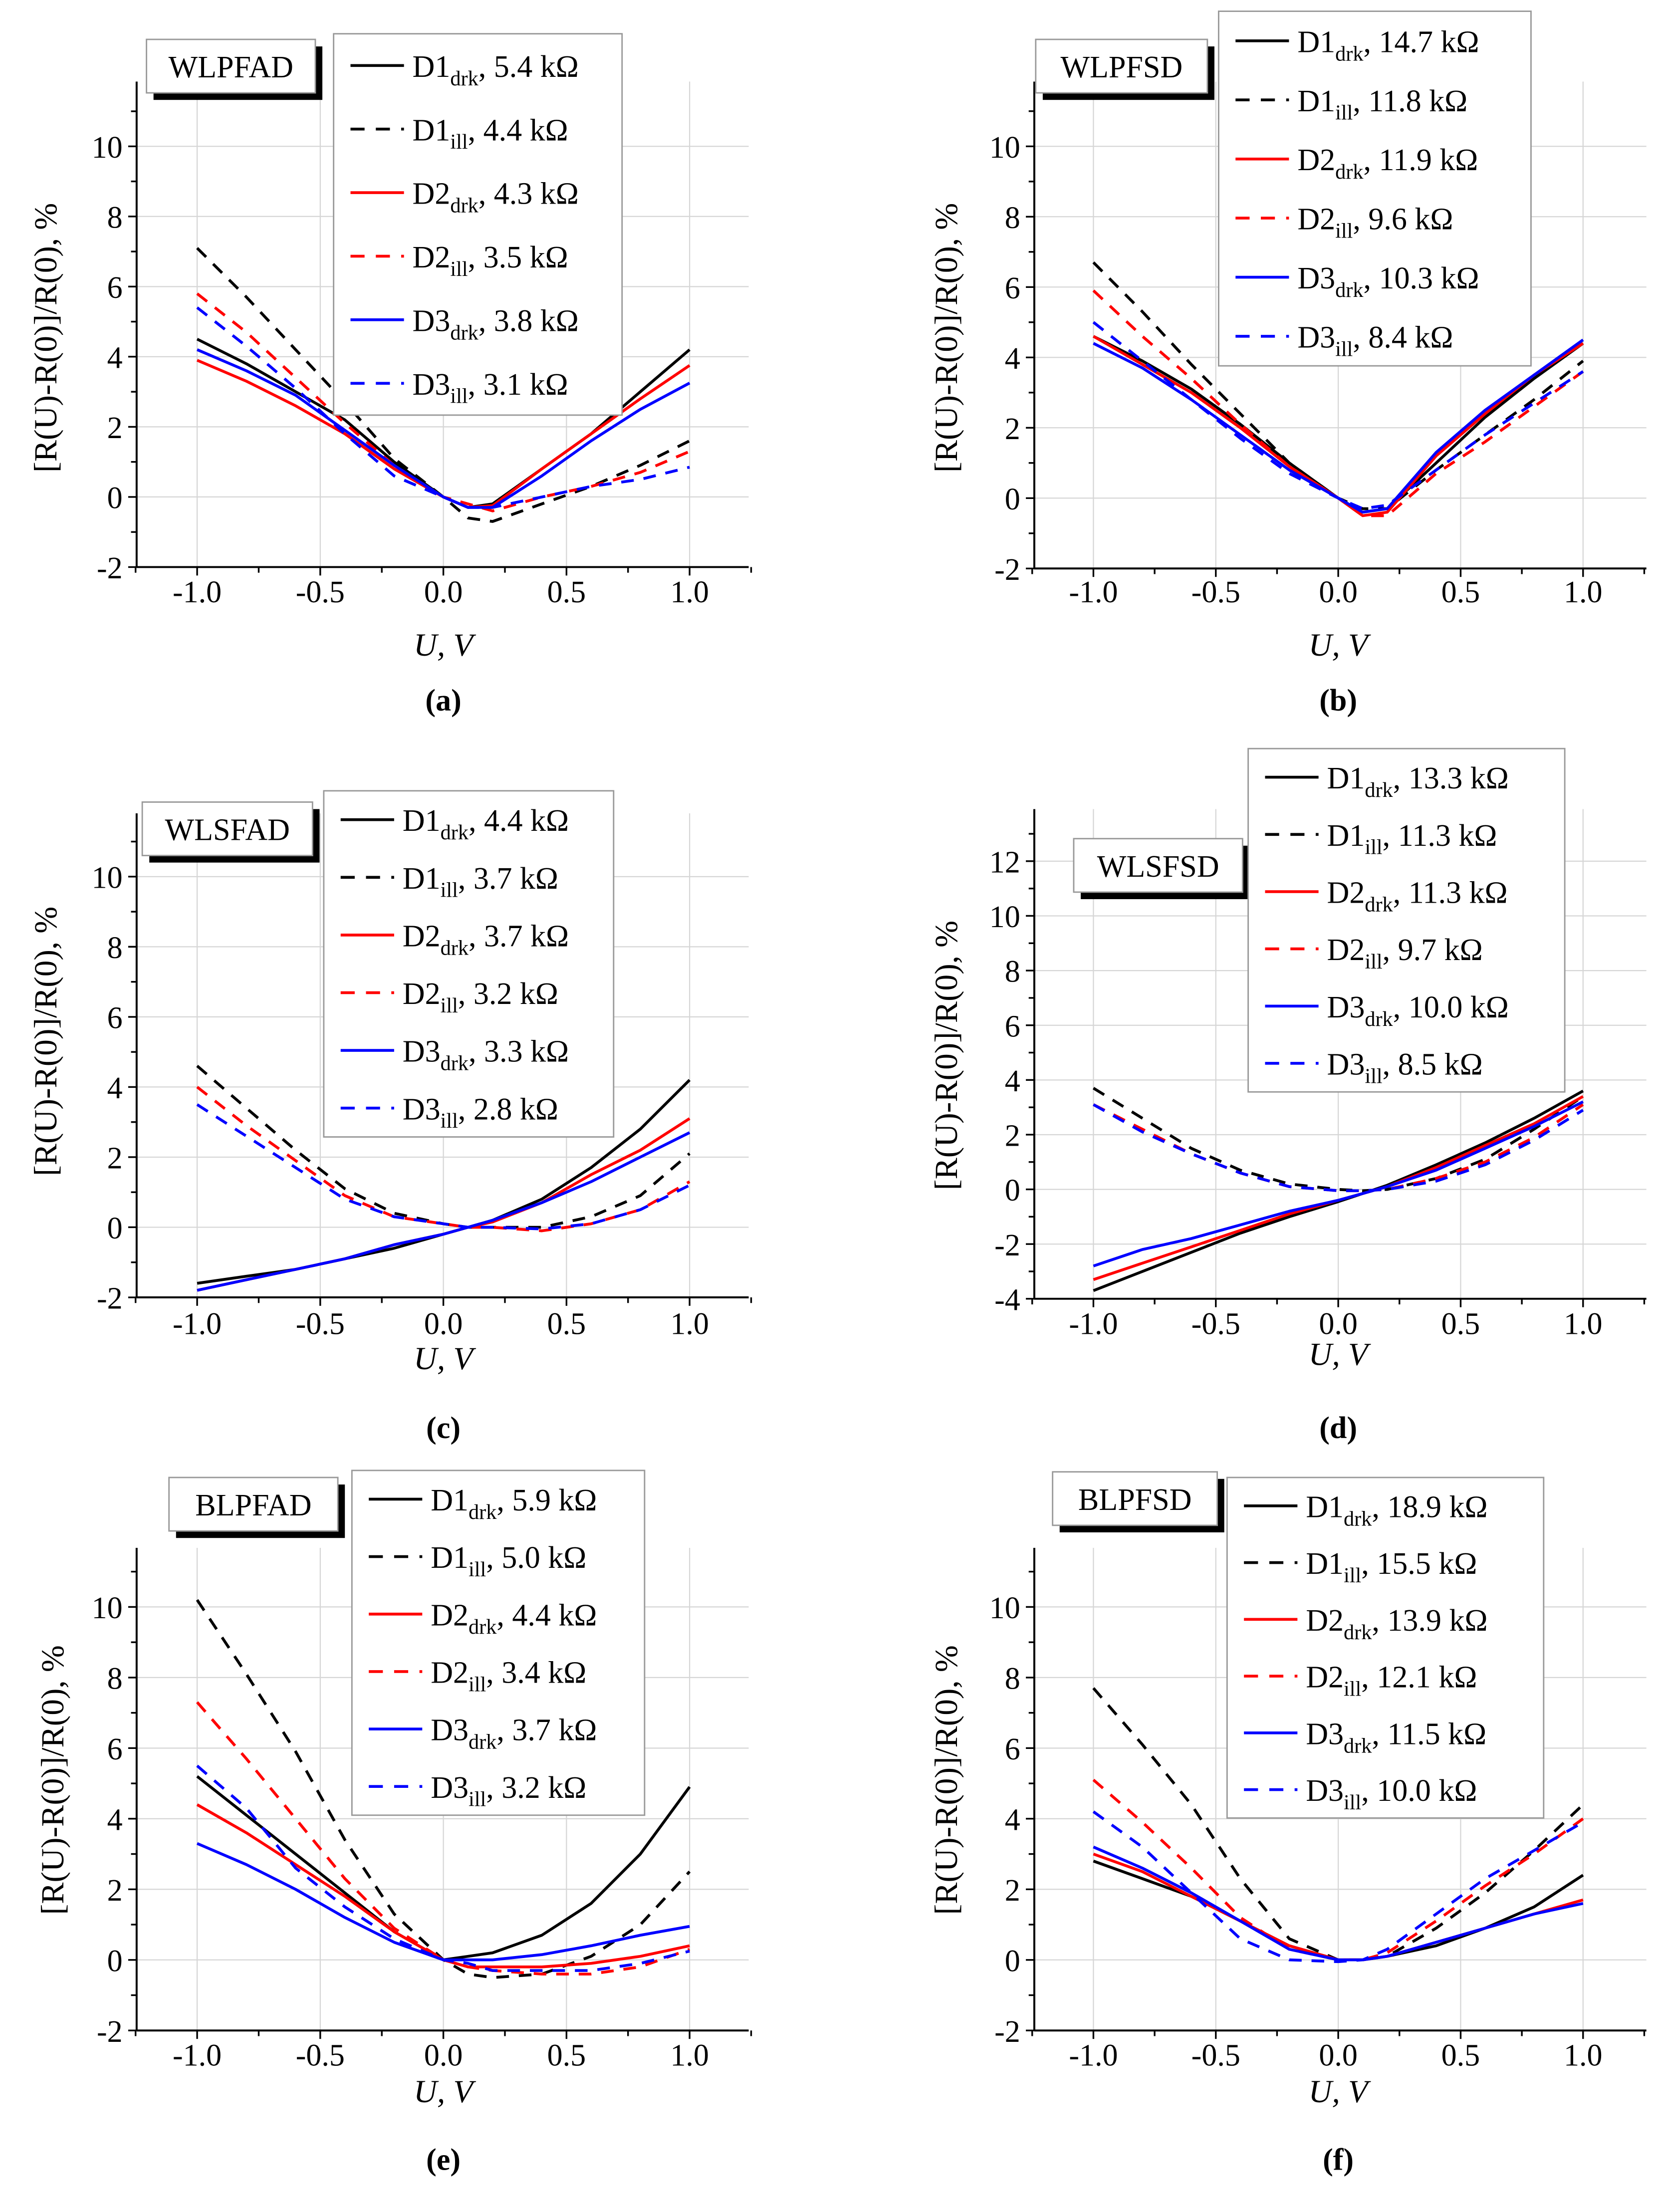 This screenshot has width=1662, height=2212. Describe the element at coordinates (1339, 1903) in the screenshot. I see `series-line-D3-drk` at that location.